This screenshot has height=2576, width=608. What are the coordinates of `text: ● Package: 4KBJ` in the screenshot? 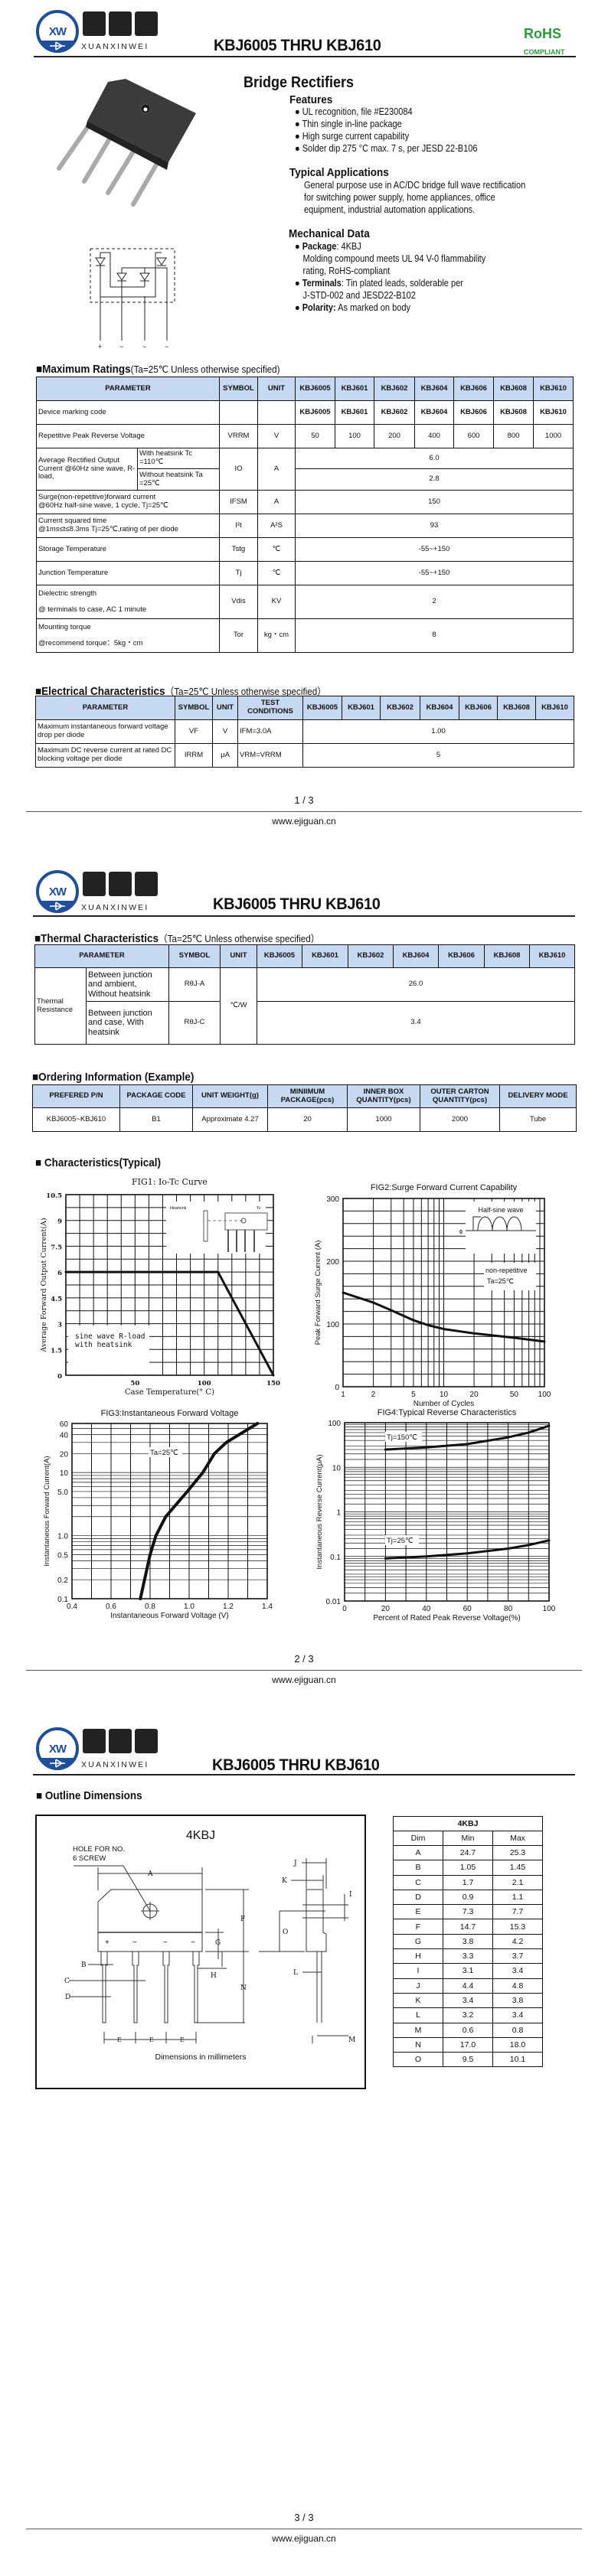 It's located at (328, 246).